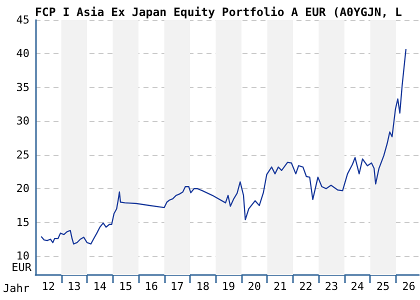 The width and height of the screenshot is (420, 300). I want to click on x-tick-label: 18, so click(203, 286).